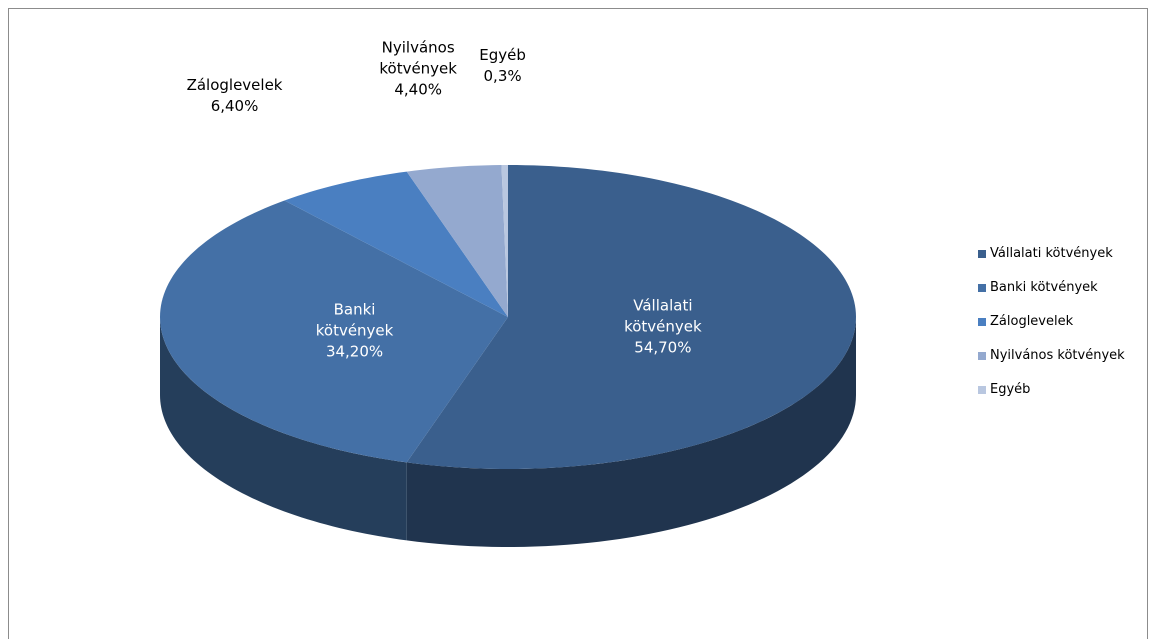 Image resolution: width=1158 pixels, height=639 pixels. I want to click on label-category: Nyilvános kötvények, so click(418, 58).